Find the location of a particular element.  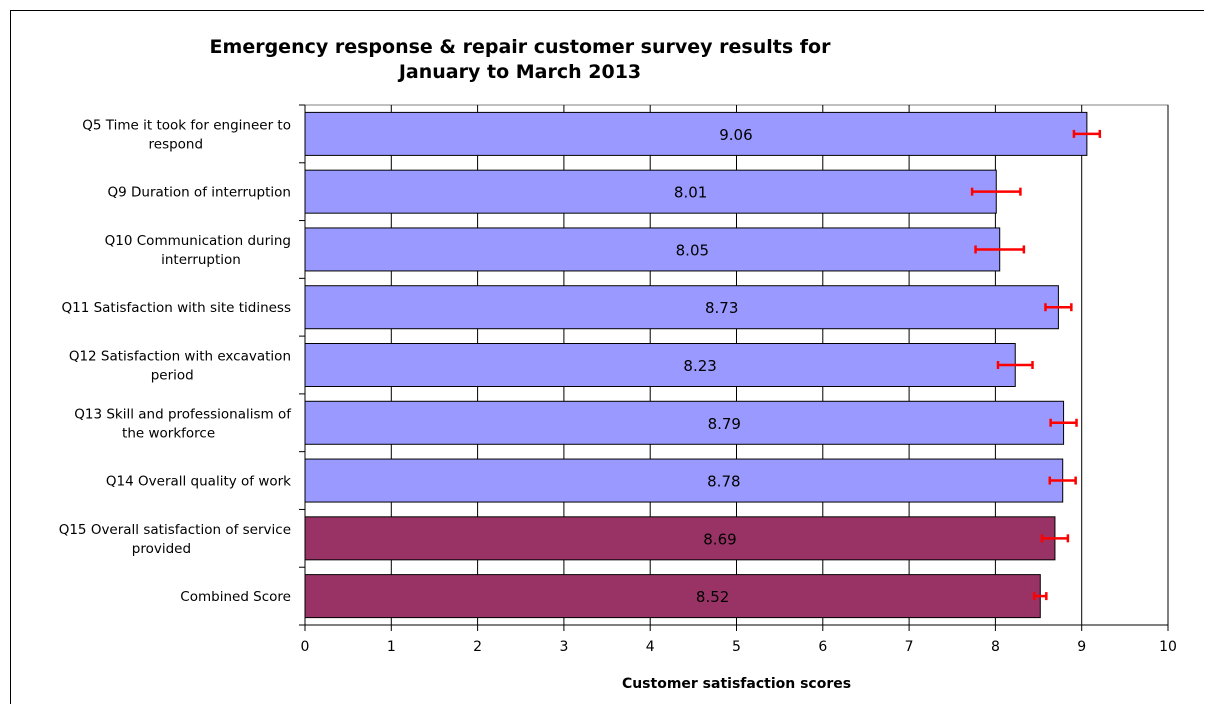

x-tick-label: 9 is located at coordinates (1081, 647).